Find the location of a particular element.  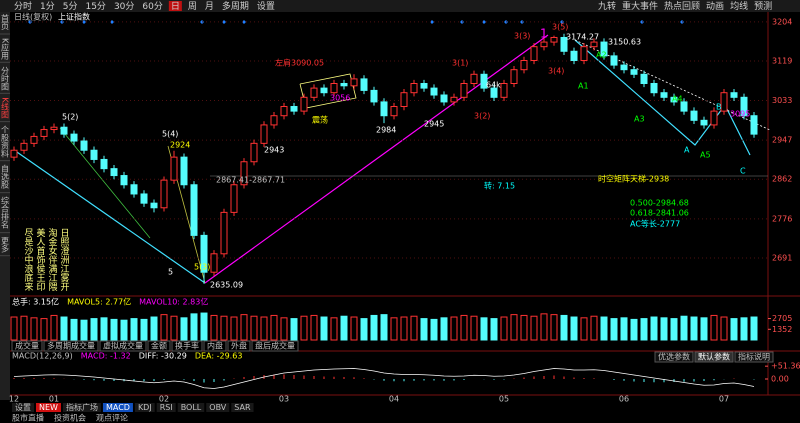

toolbar-item: 动画 is located at coordinates (715, 6).